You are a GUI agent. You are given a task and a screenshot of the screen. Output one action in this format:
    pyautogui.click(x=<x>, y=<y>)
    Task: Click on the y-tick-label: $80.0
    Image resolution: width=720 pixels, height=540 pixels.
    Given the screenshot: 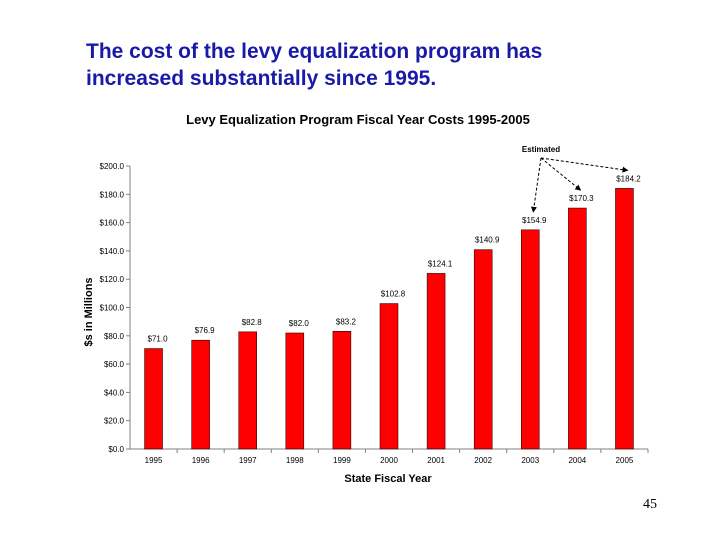 What is the action you would take?
    pyautogui.click(x=114, y=336)
    